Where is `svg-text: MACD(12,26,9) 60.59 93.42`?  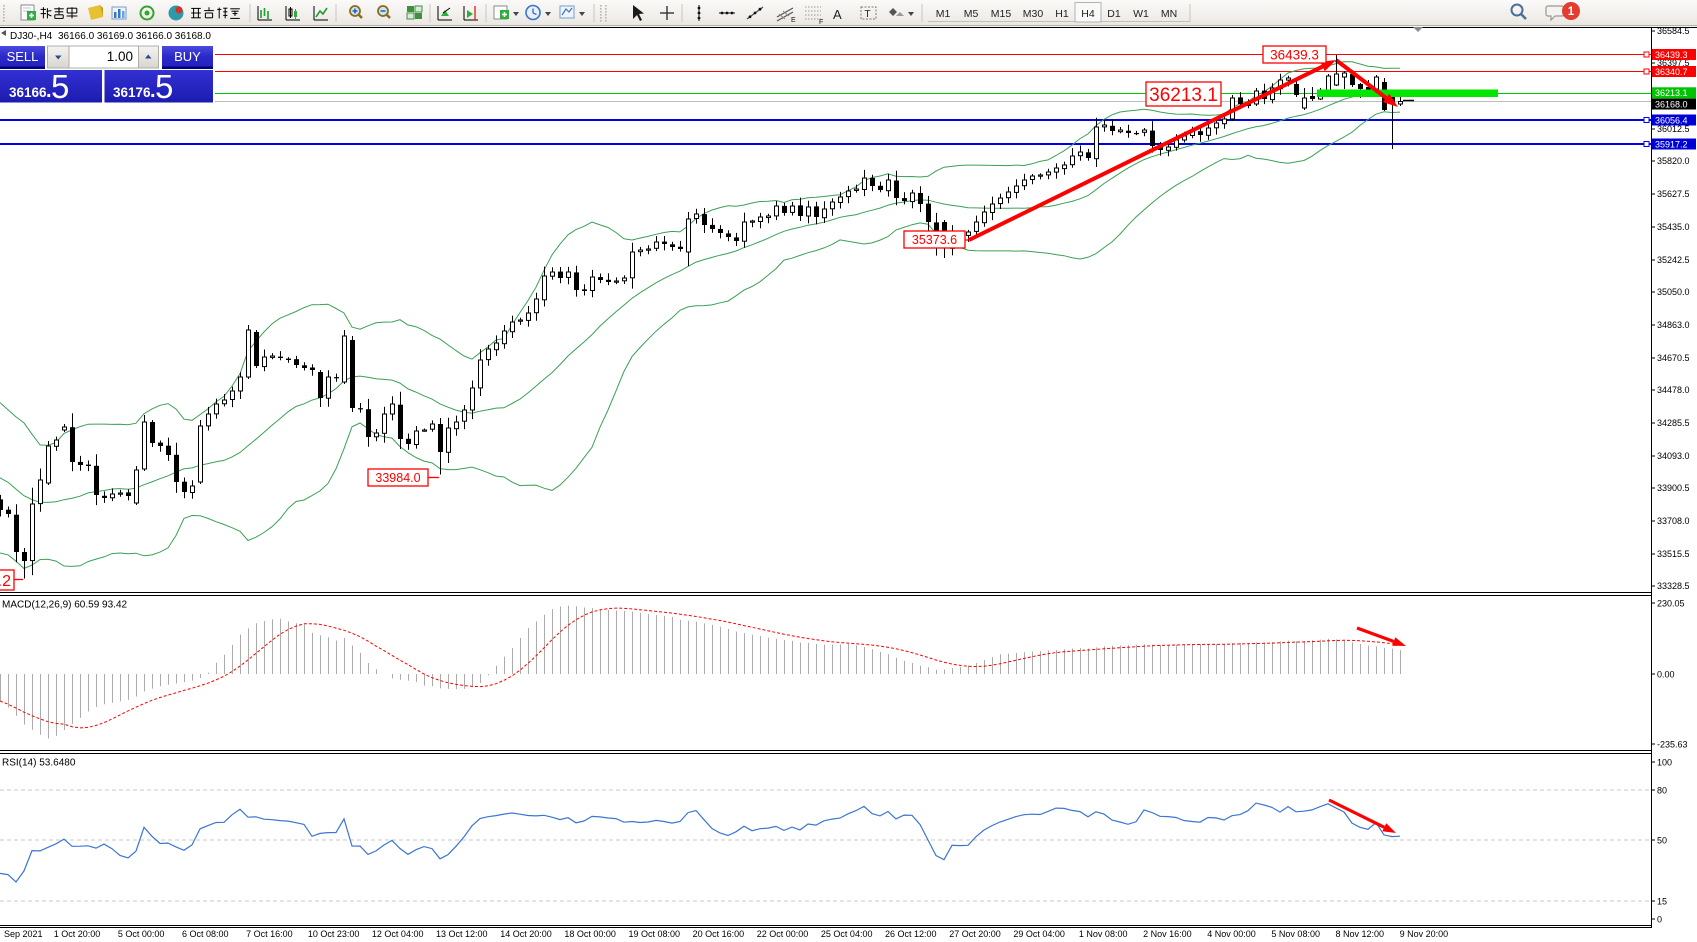
svg-text: MACD(12,26,9) 60.59 93.42 is located at coordinates (65, 605).